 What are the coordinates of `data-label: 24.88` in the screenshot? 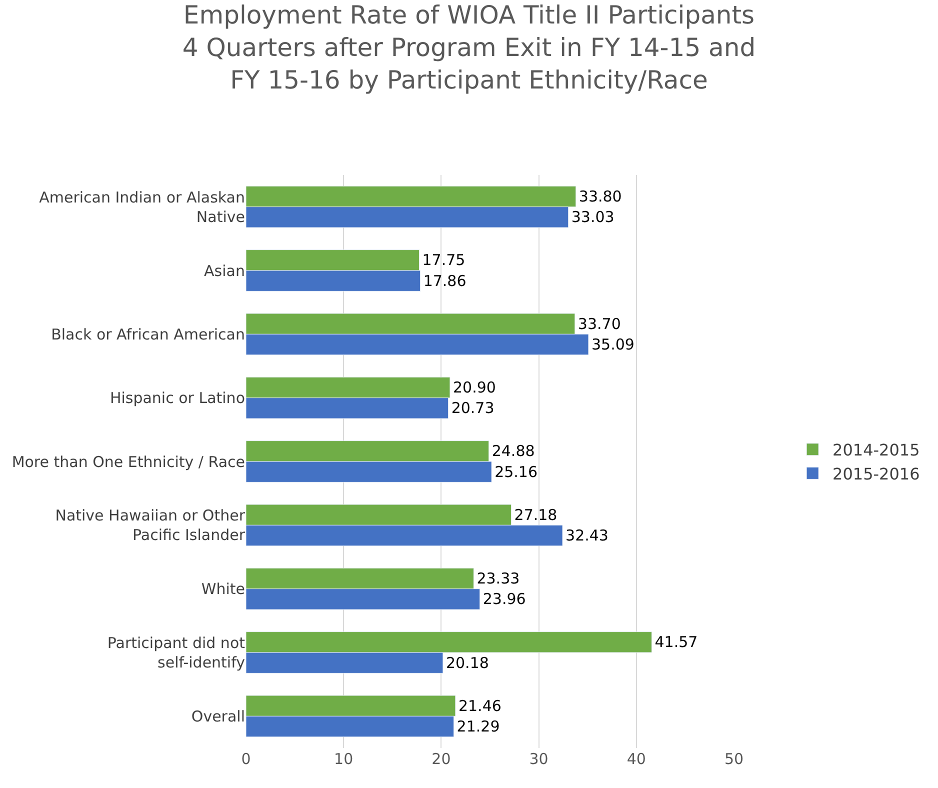 It's located at (513, 451).